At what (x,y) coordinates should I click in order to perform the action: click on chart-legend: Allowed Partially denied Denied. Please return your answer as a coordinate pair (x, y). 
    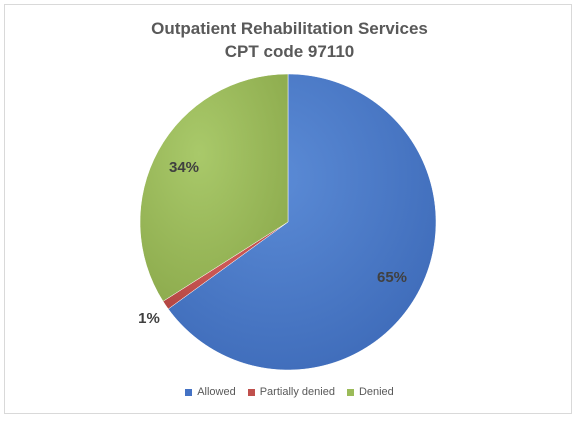
    Looking at the image, I should click on (289, 392).